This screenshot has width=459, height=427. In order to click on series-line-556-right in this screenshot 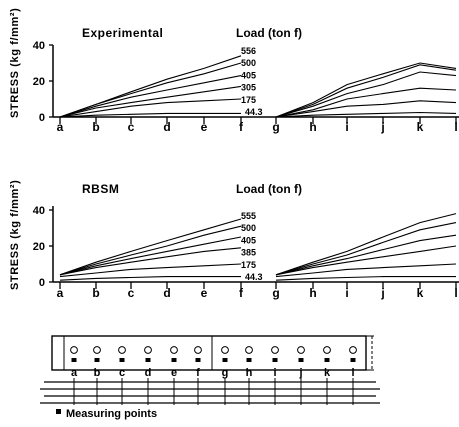, I will do `click(366, 90)`.